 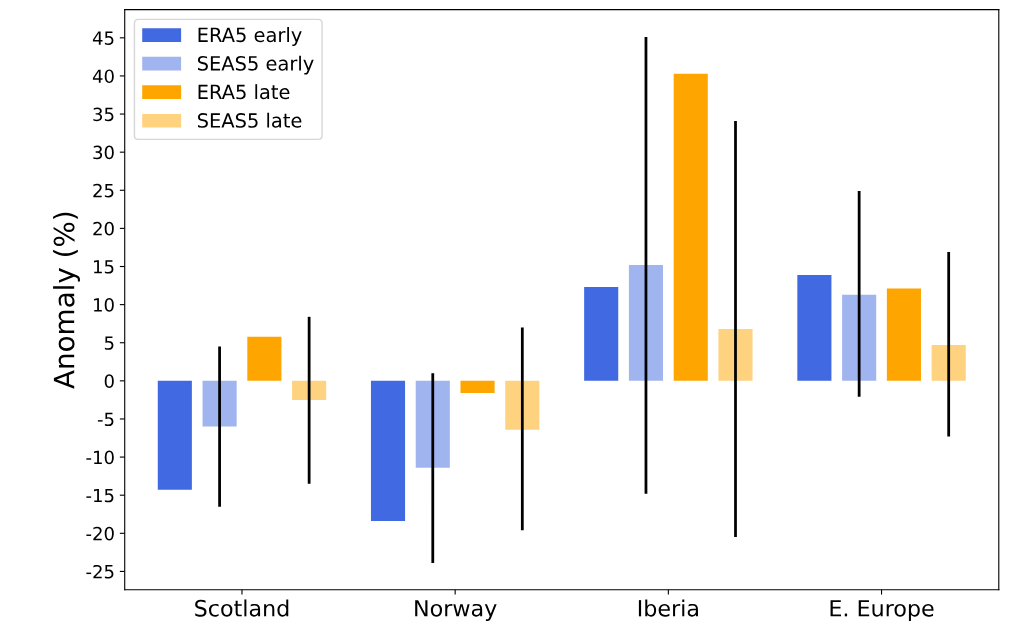 I want to click on y-tick-label: 5, so click(x=109, y=343).